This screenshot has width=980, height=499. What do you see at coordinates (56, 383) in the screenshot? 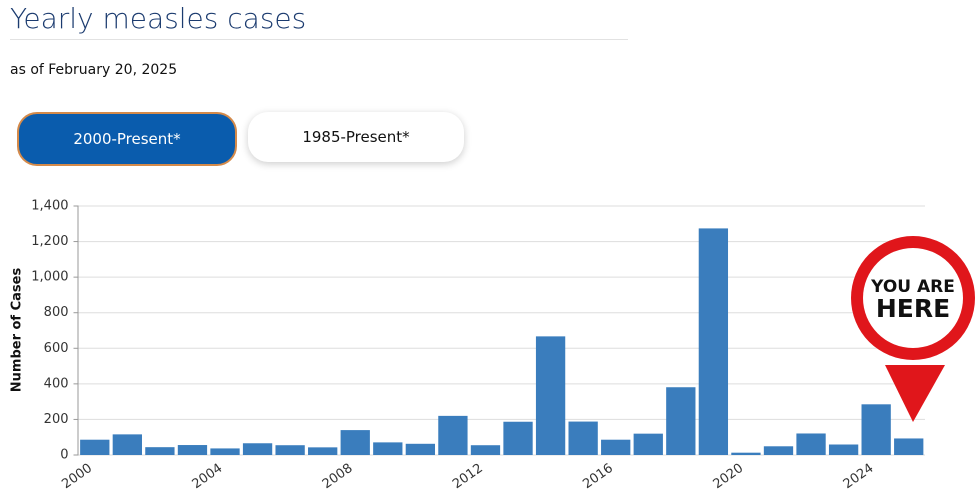
I see `y-tick-label: 400` at bounding box center [56, 383].